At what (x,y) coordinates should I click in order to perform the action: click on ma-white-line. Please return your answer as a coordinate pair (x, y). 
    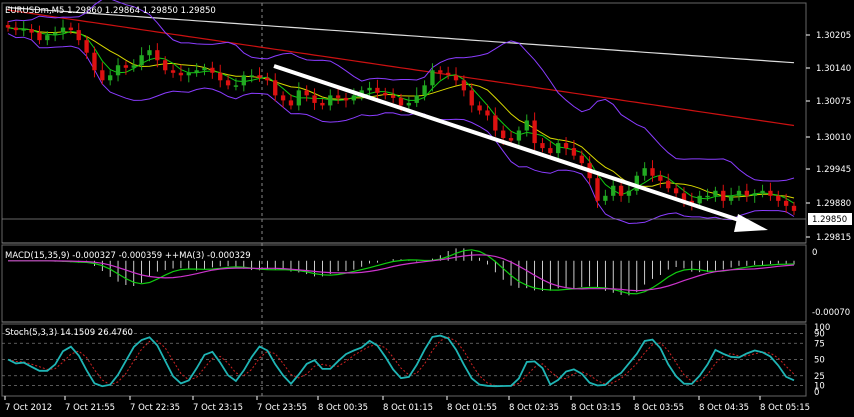
    Looking at the image, I should click on (401, 35).